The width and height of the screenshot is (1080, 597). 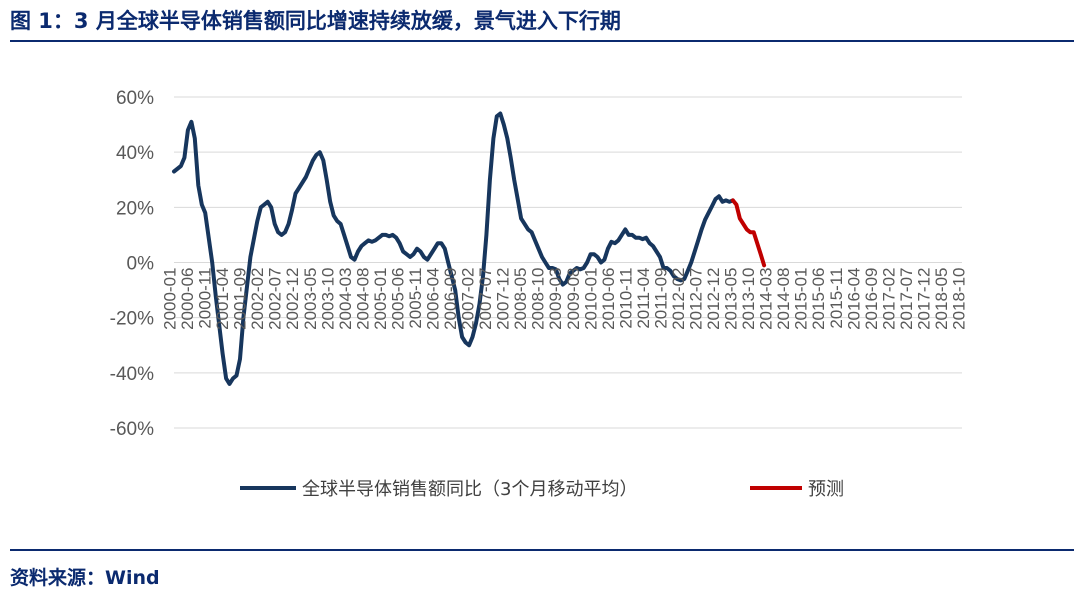 What do you see at coordinates (380, 299) in the screenshot?
I see `x-tick-label: 2005-01` at bounding box center [380, 299].